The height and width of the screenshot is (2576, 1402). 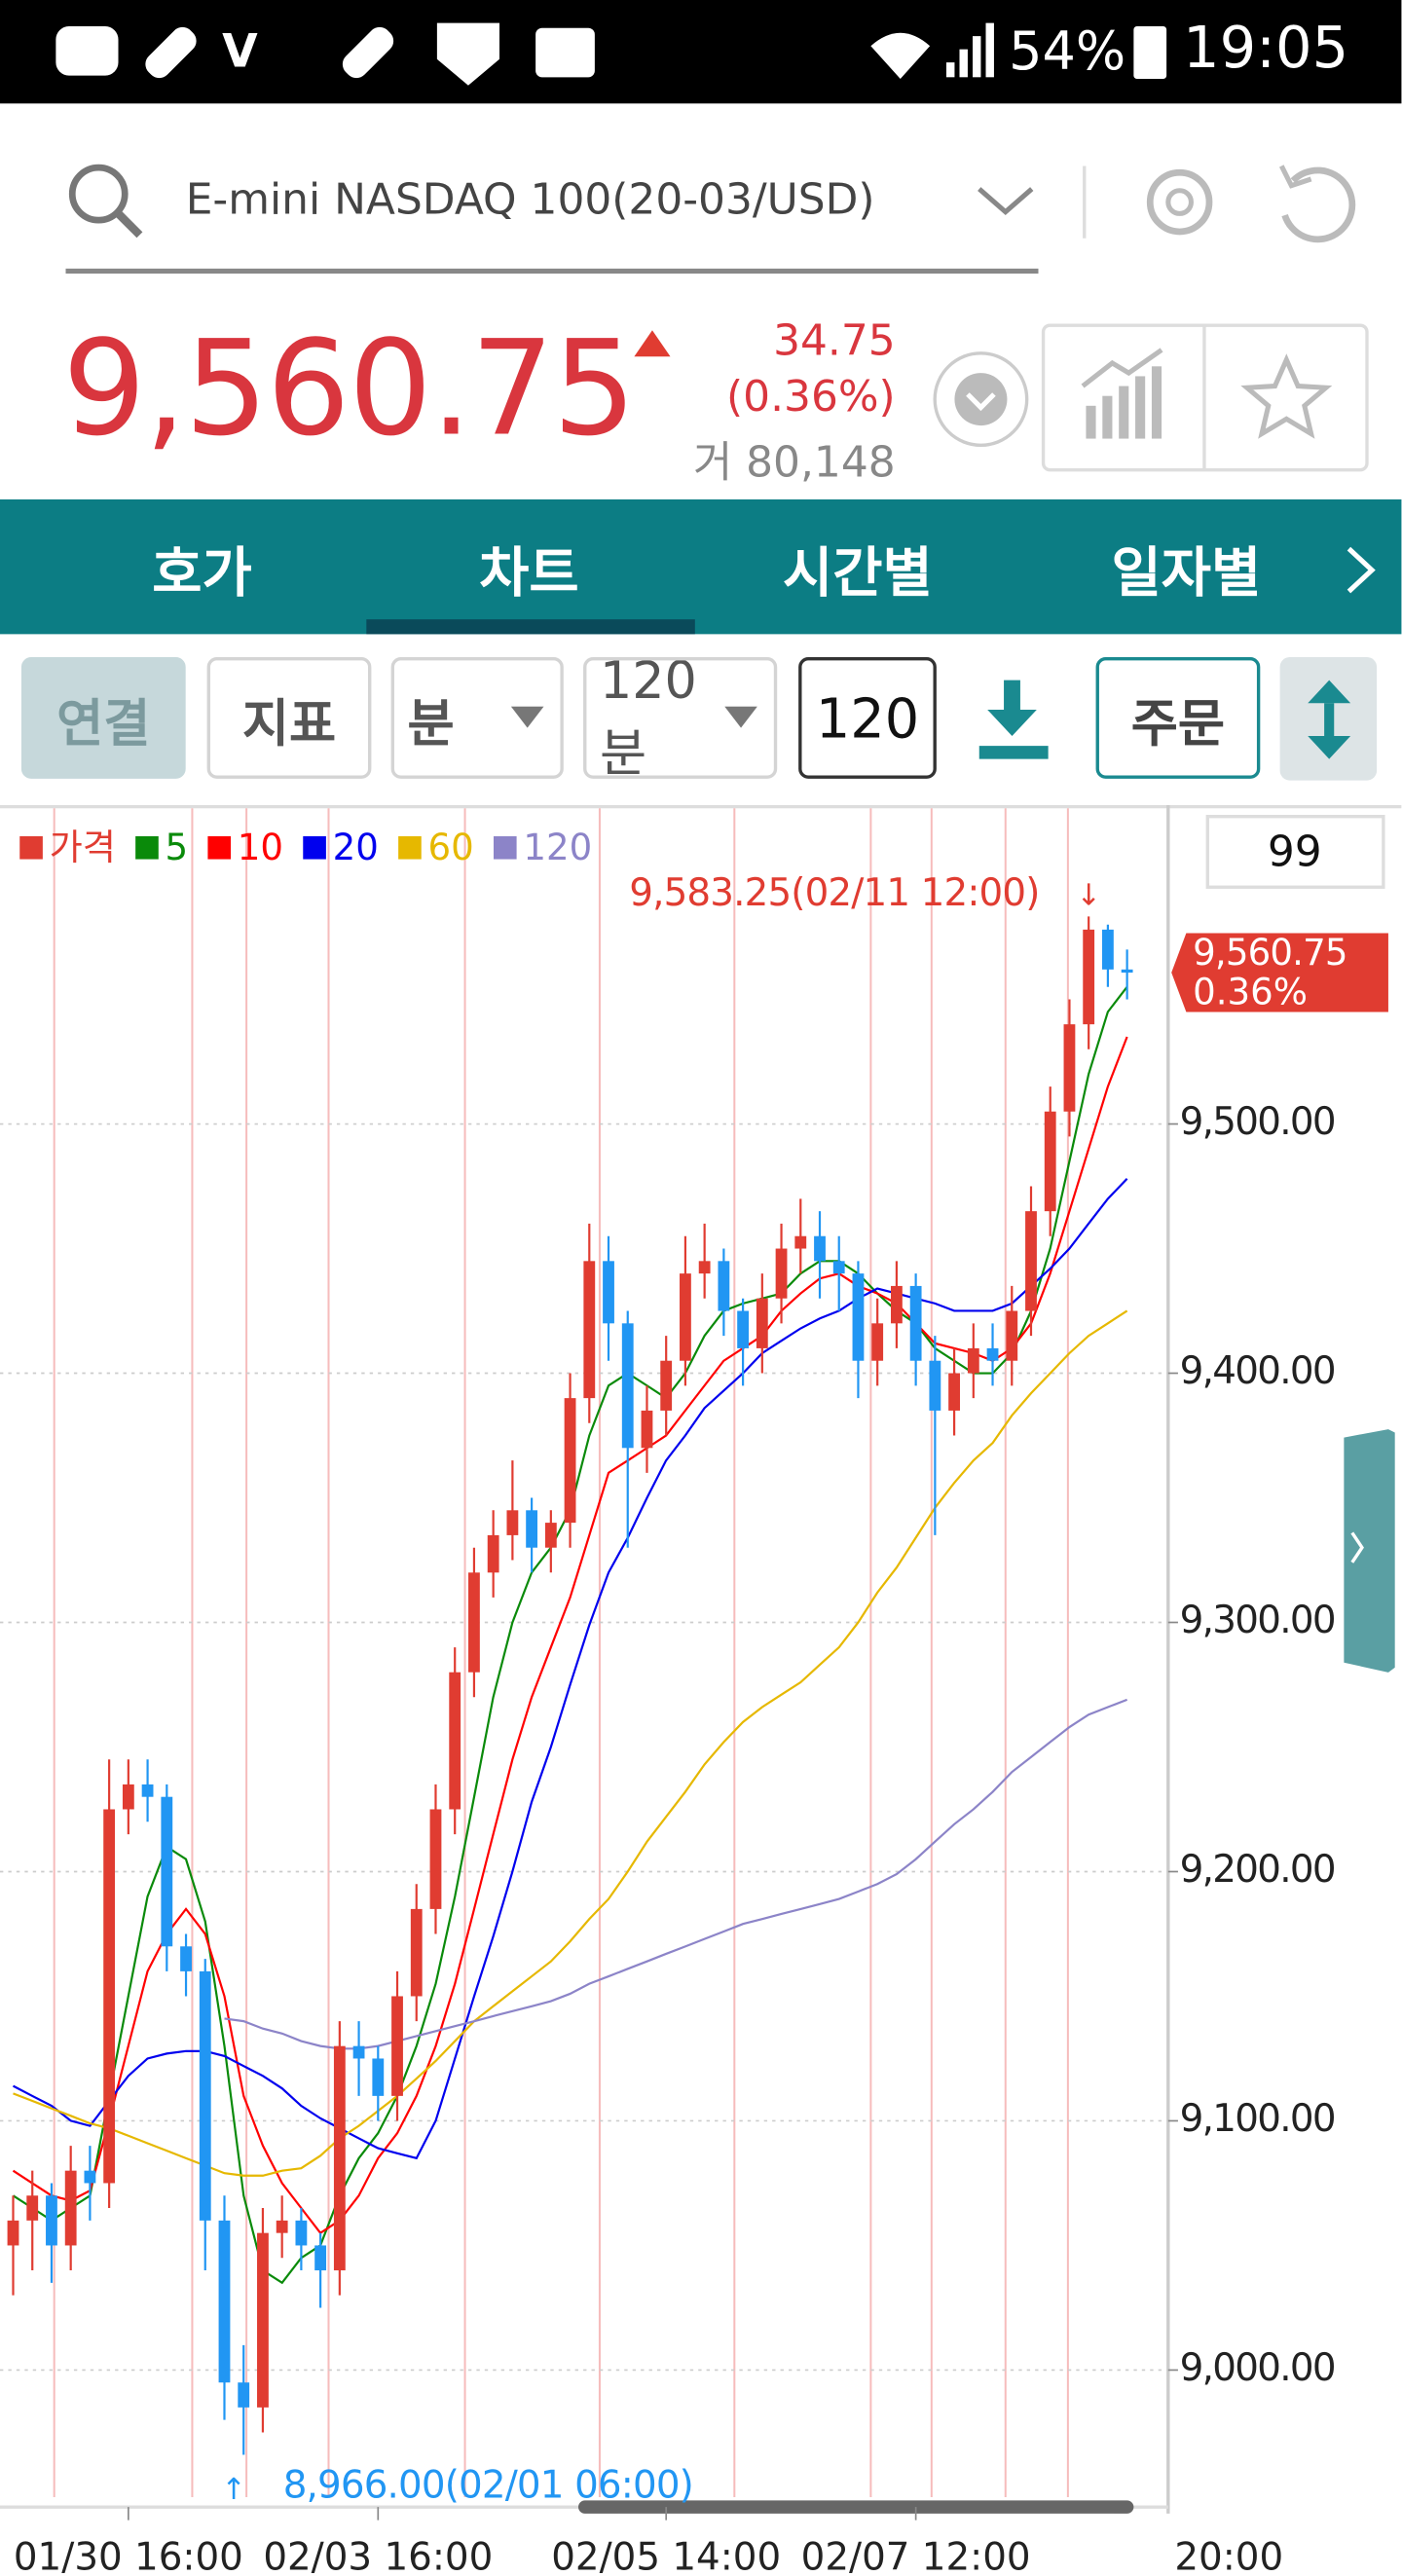 What do you see at coordinates (378, 2556) in the screenshot?
I see `x-tick-label: 02/03 16:00` at bounding box center [378, 2556].